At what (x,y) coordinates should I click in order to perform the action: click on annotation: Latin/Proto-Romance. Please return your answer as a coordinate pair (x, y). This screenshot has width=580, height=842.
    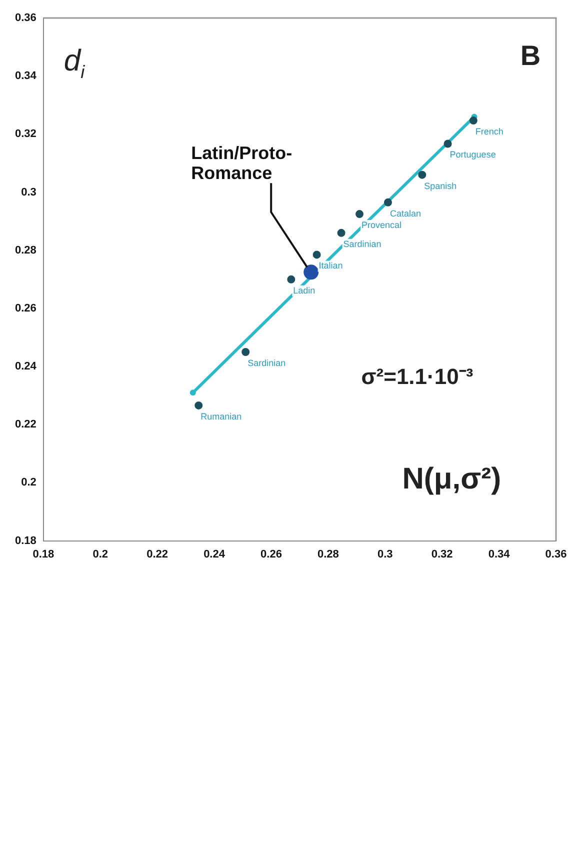
    Looking at the image, I should click on (241, 163).